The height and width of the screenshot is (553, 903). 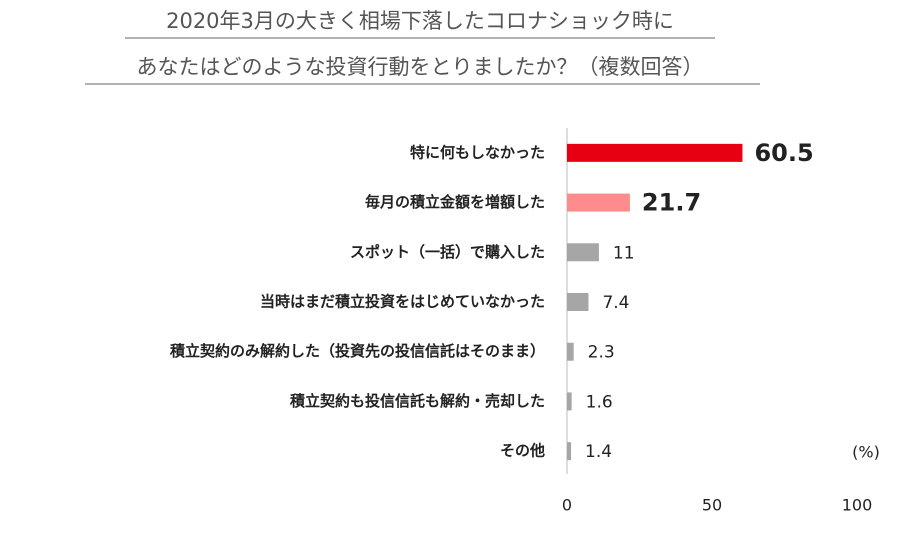 What do you see at coordinates (420, 21) in the screenshot?
I see `chart-title: 2020年3月の大きく相場下落したコロナショック時に` at bounding box center [420, 21].